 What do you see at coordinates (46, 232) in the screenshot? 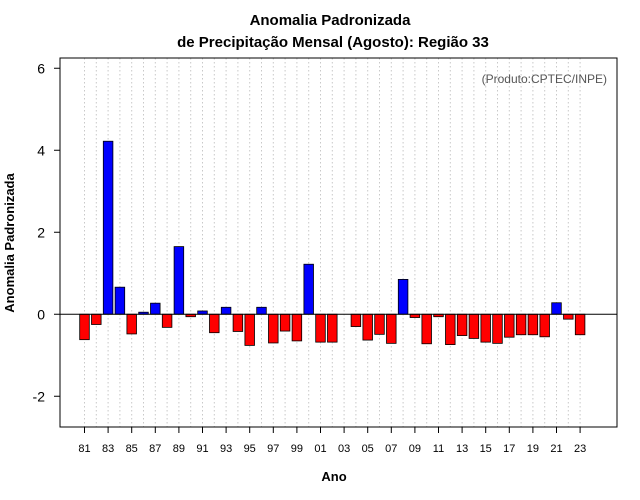
I see `y-axis: -2 0 2 4 6` at bounding box center [46, 232].